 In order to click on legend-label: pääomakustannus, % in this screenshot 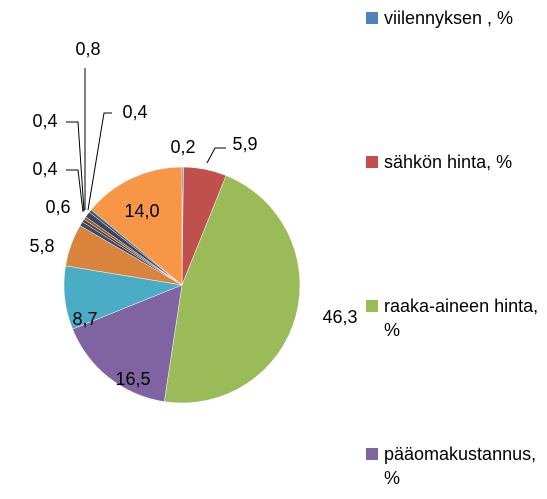, I will do `click(460, 466)`.